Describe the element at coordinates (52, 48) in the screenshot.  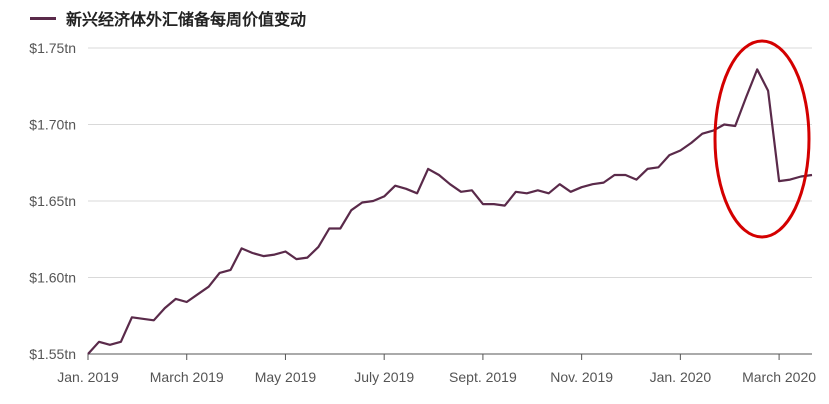
I see `y-tick-label: $1.75tn` at that location.